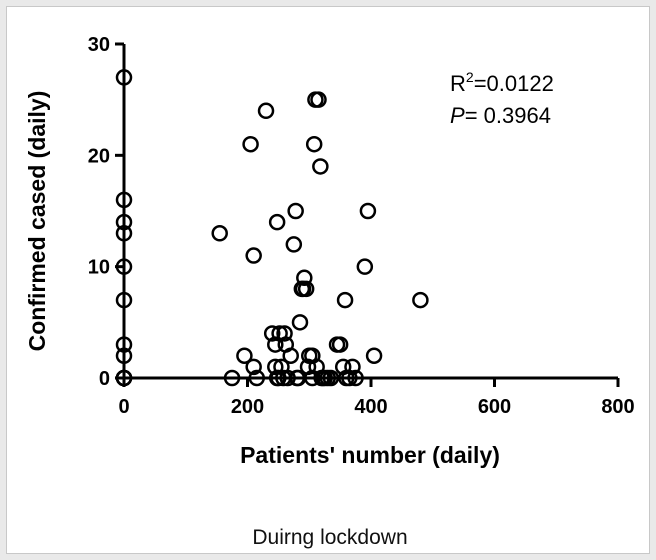 The width and height of the screenshot is (656, 560). Describe the element at coordinates (617, 407) in the screenshot. I see `x-tick-label: 800` at that location.